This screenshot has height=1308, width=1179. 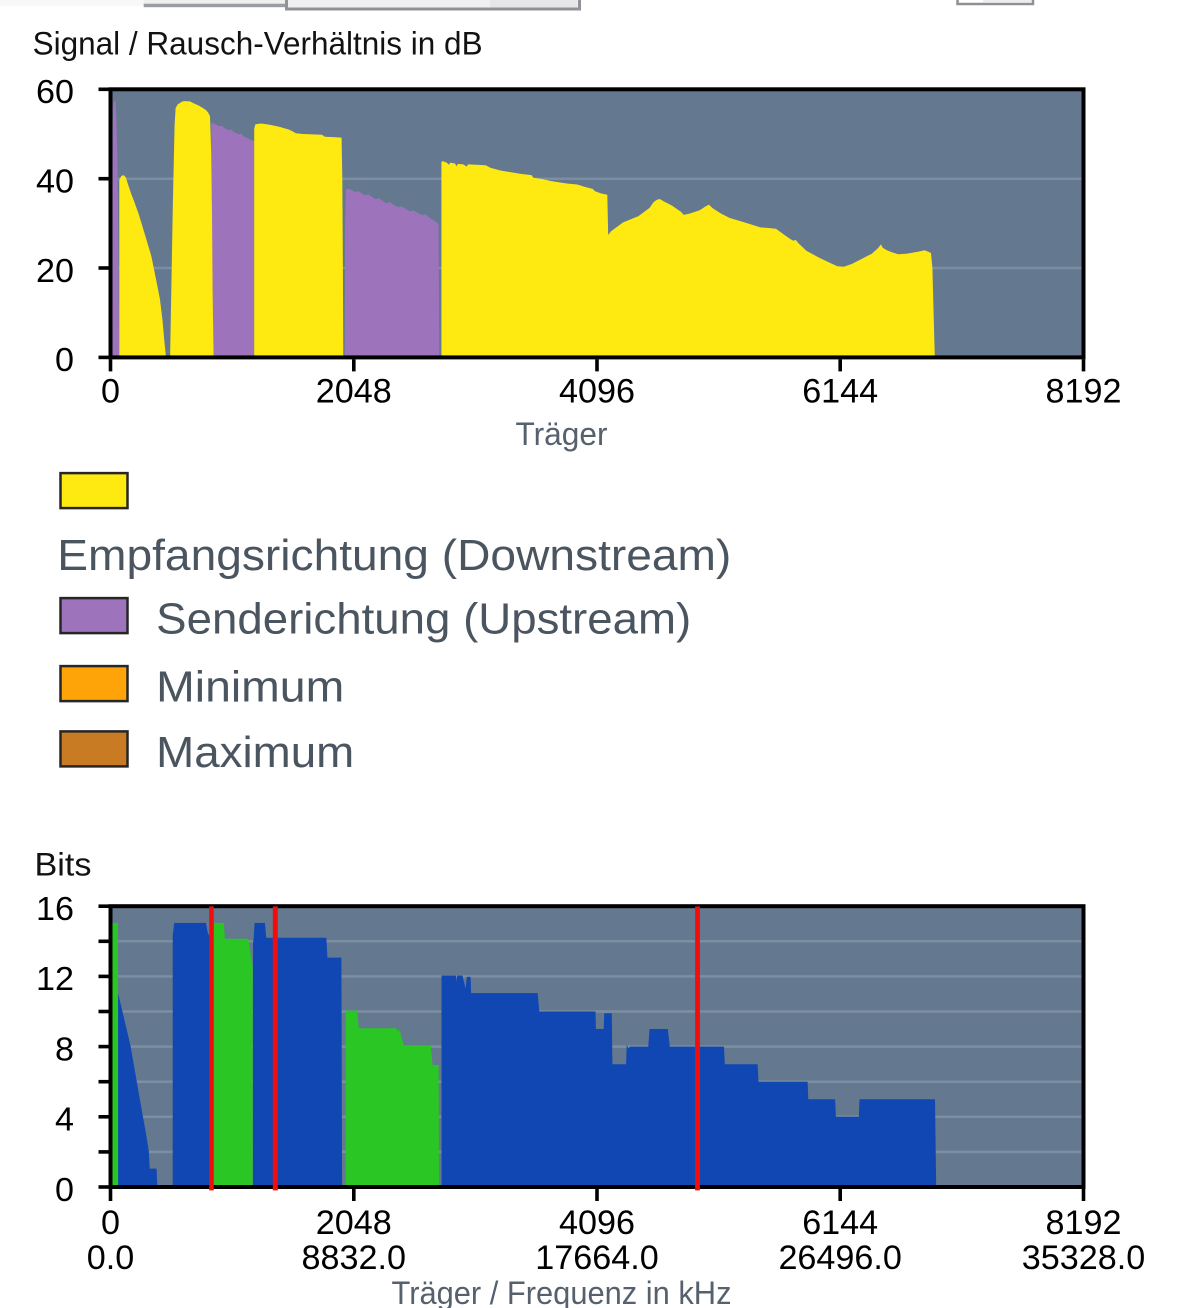 I want to click on svg-text: Träger / Frequenz in kHz, so click(x=562, y=1291).